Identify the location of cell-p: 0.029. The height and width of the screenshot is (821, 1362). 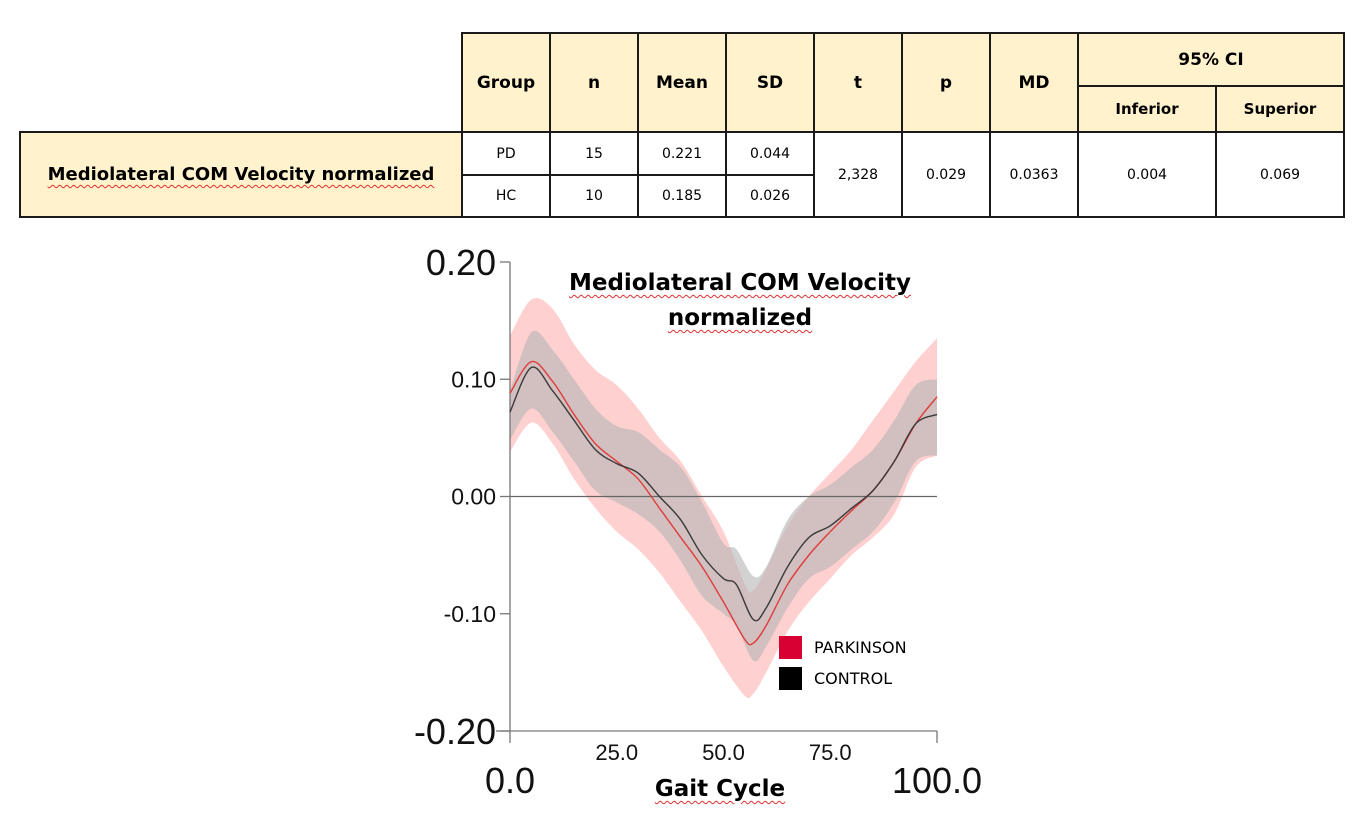
(946, 174).